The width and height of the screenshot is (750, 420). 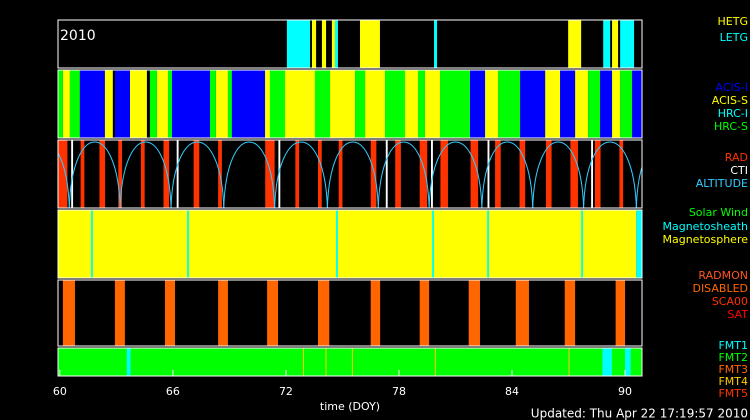 I want to click on legend-entry: Magnetosphere, so click(x=706, y=239).